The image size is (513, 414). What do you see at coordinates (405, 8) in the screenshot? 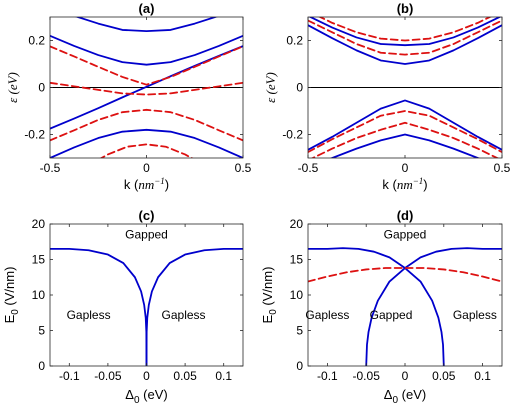
I see `panel-title: (b)` at bounding box center [405, 8].